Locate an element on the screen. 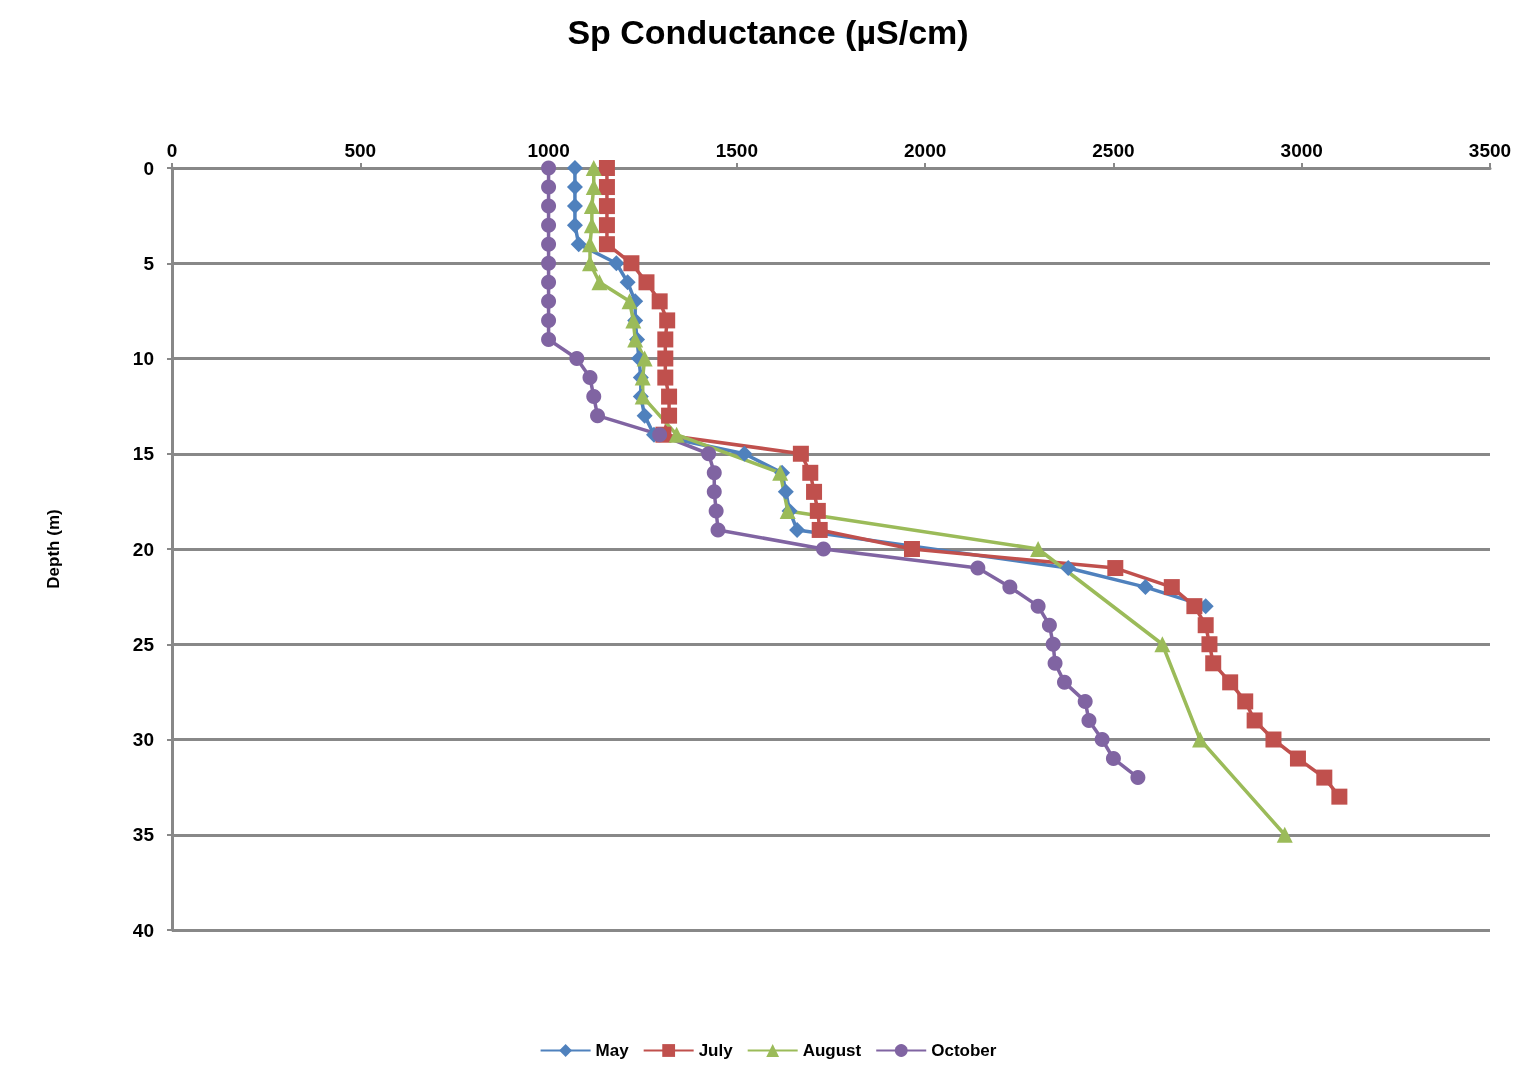 Image resolution: width=1538 pixels, height=1076 pixels. y-tick-label: 35 is located at coordinates (143, 835).